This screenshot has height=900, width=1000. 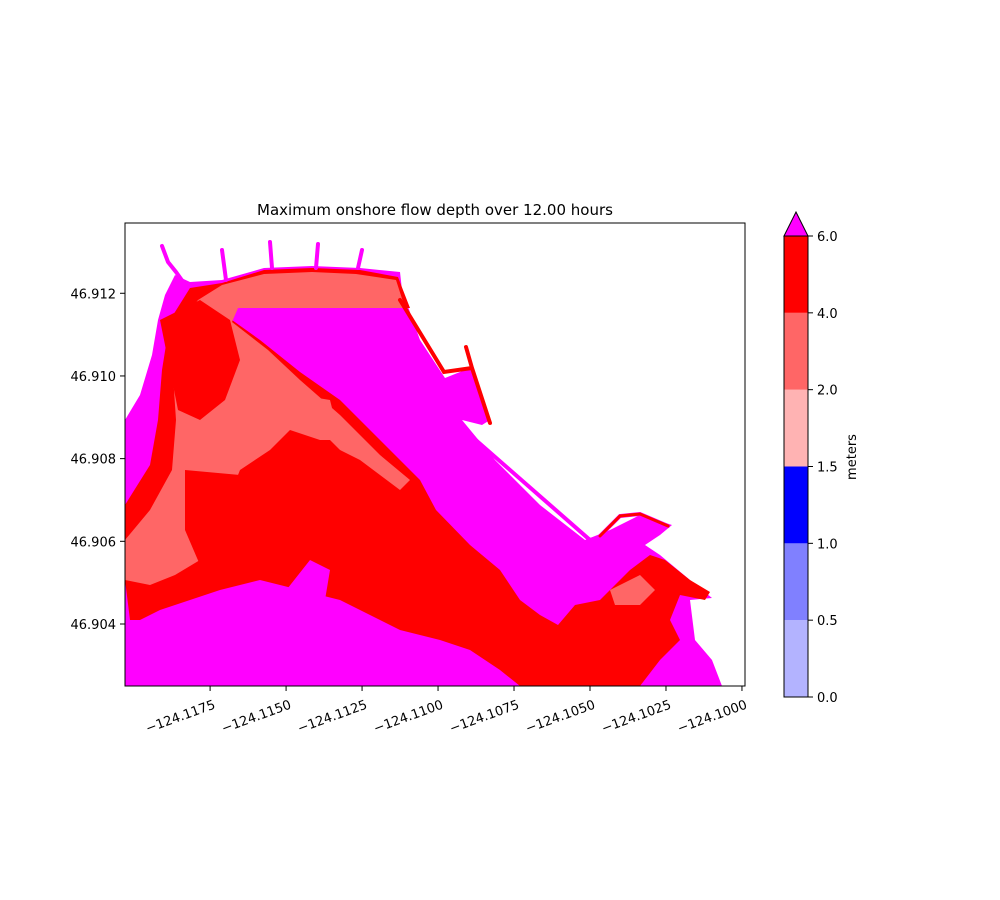 What do you see at coordinates (94, 542) in the screenshot?
I see `y-tick-label: 46.906` at bounding box center [94, 542].